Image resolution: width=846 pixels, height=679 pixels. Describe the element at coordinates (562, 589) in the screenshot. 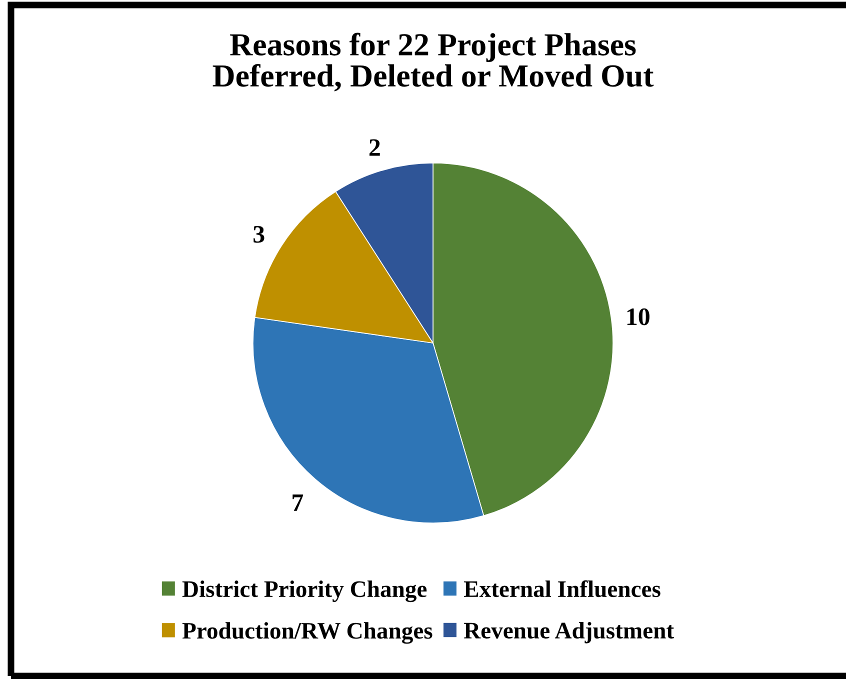

I see `legend-label: External Influences` at that location.